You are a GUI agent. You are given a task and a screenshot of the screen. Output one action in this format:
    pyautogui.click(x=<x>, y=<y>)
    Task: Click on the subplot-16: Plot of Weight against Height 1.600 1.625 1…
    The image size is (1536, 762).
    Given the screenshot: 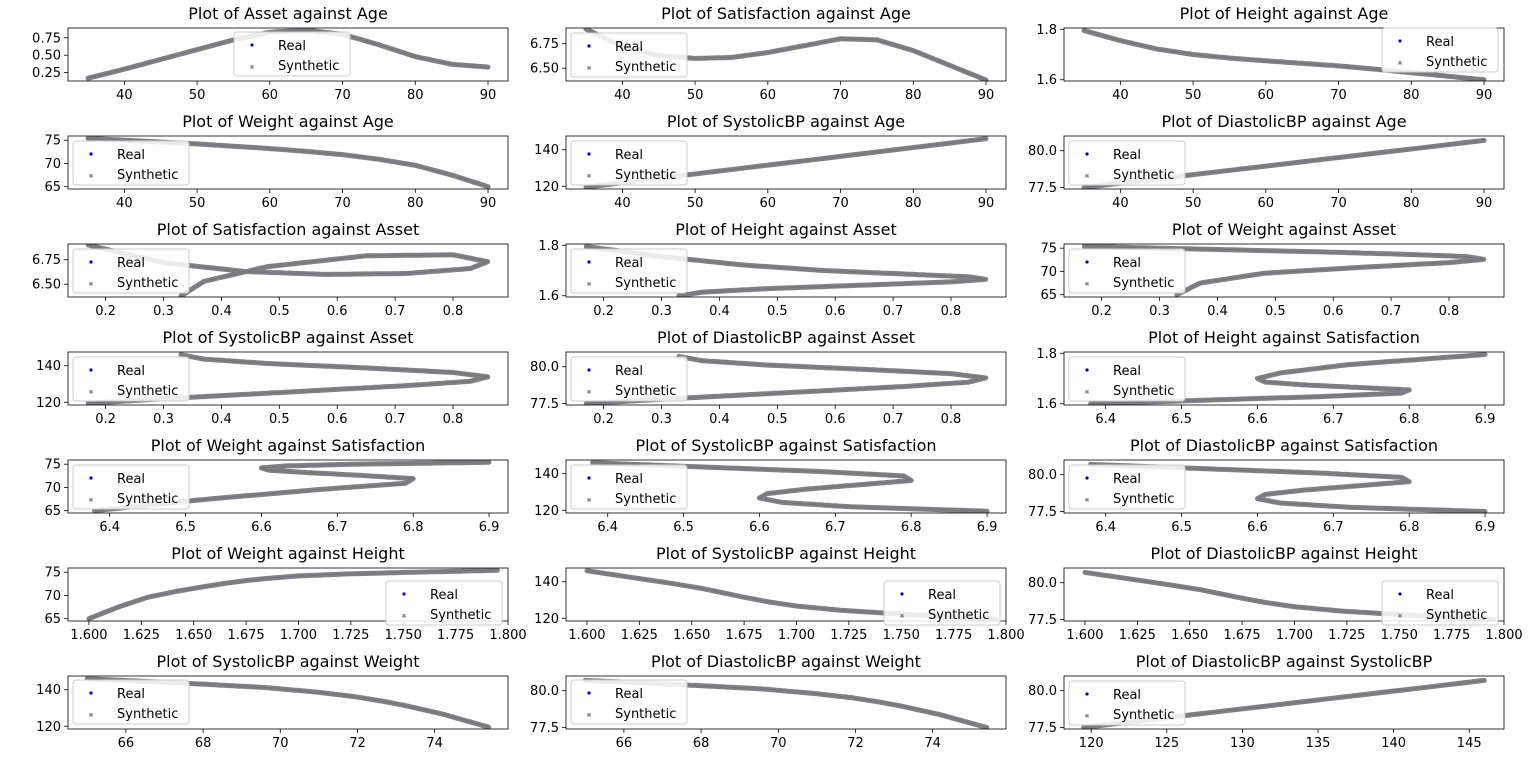 What is the action you would take?
    pyautogui.click(x=285, y=593)
    